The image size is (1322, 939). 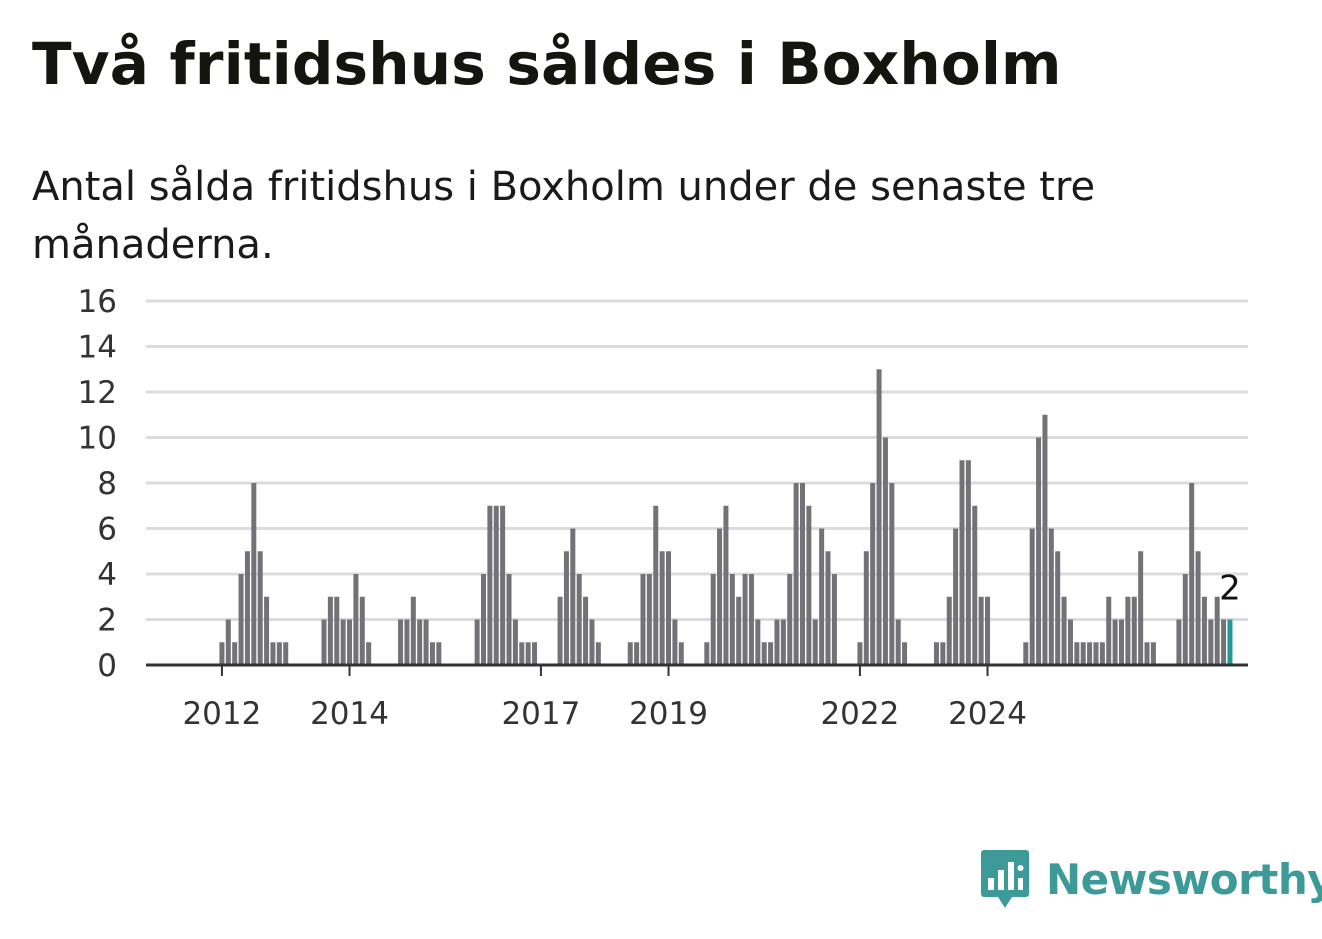 I want to click on y-tick-label: 6, so click(x=107, y=530).